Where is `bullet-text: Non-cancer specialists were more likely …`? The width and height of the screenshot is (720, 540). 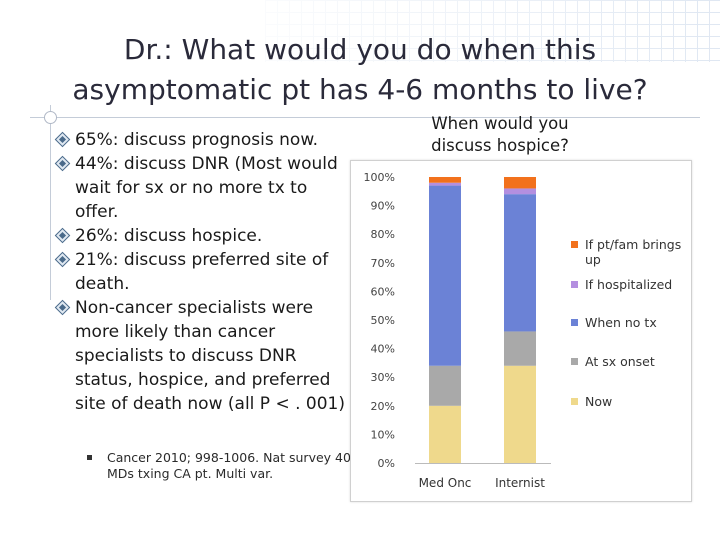 bullet-text: Non-cancer specialists were more likely … is located at coordinates (210, 356).